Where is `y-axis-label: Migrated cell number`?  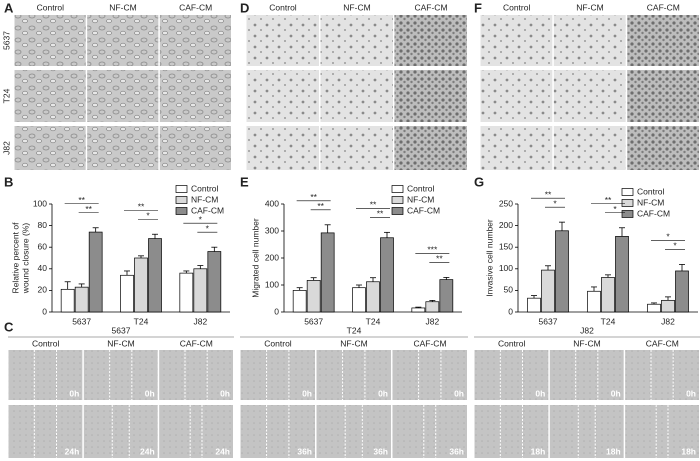 y-axis-label: Migrated cell number is located at coordinates (255, 258).